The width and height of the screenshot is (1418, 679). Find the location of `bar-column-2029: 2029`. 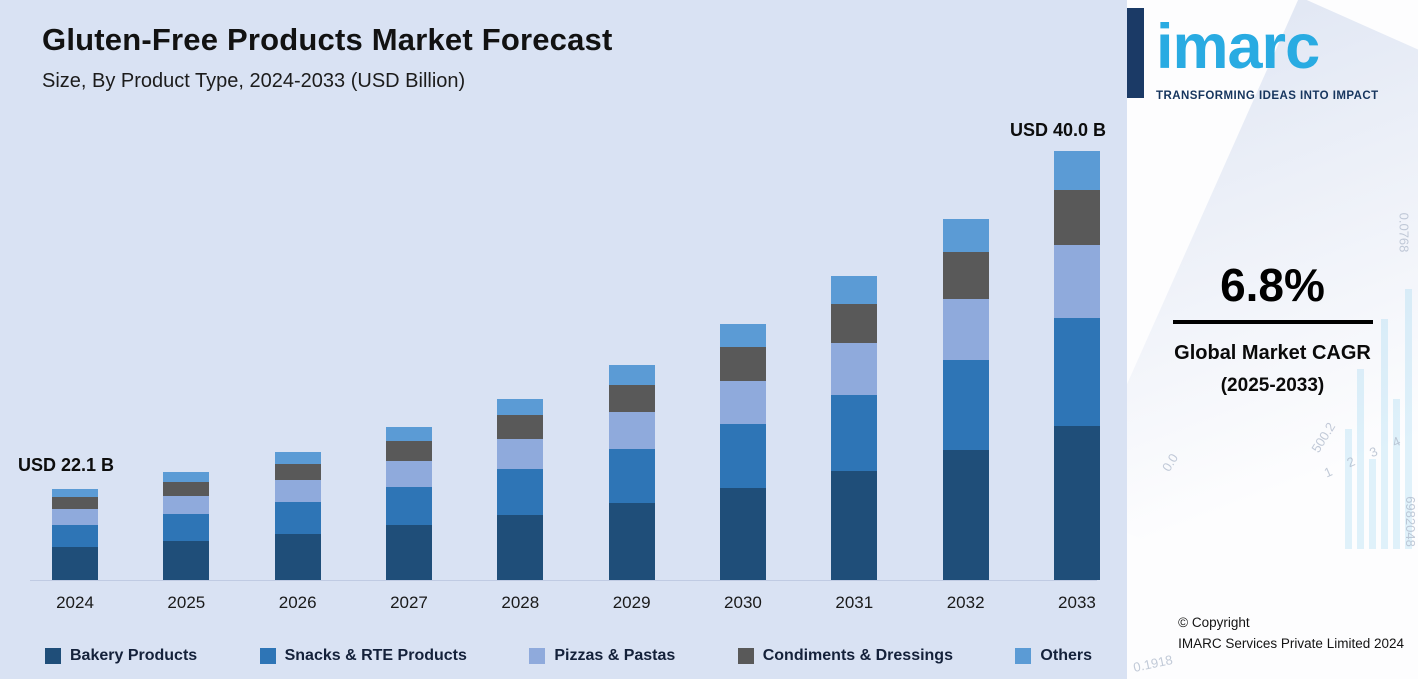

bar-column-2029: 2029 is located at coordinates (631, 489).